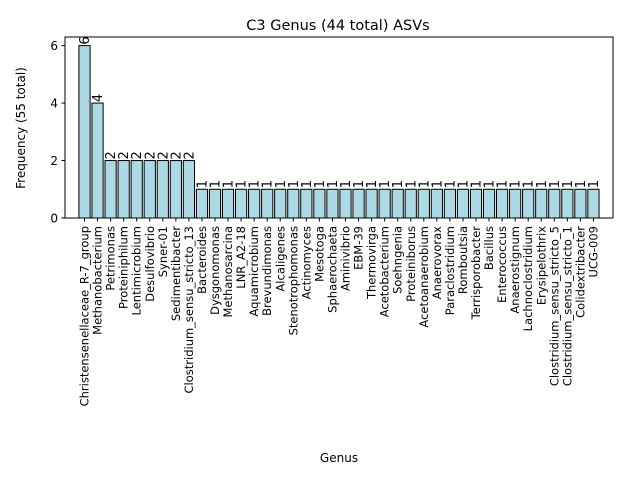 This screenshot has width=640, height=484. What do you see at coordinates (528, 278) in the screenshot?
I see `x-tick-label: Lachnoclostridium` at bounding box center [528, 278].